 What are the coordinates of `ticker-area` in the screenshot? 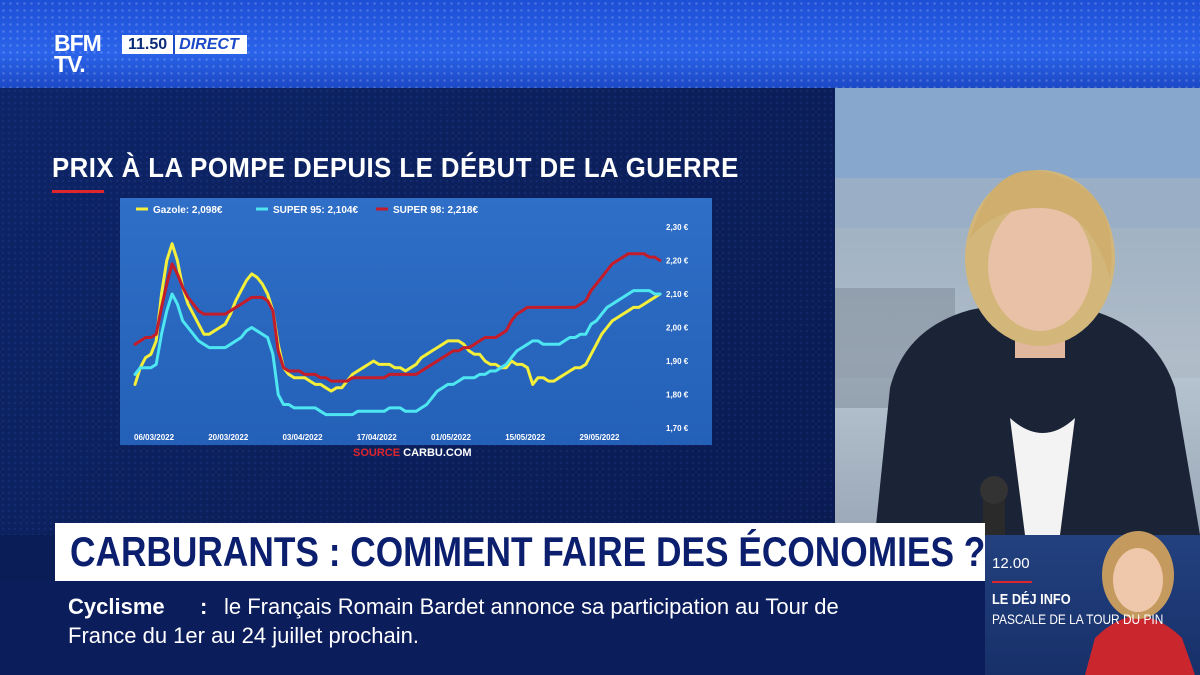 It's located at (492, 628).